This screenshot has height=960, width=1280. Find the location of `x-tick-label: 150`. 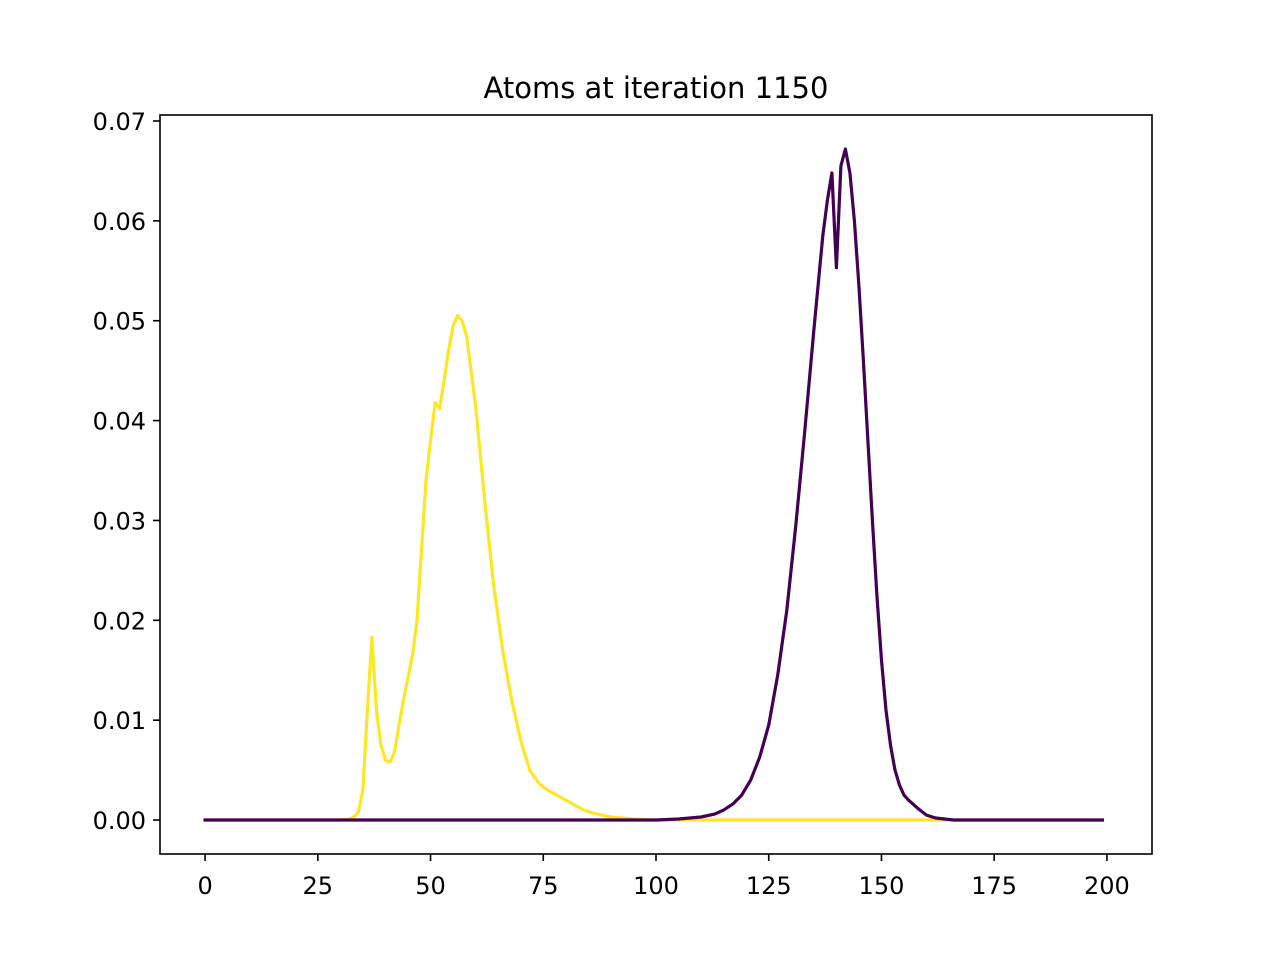

x-tick-label: 150 is located at coordinates (882, 886).